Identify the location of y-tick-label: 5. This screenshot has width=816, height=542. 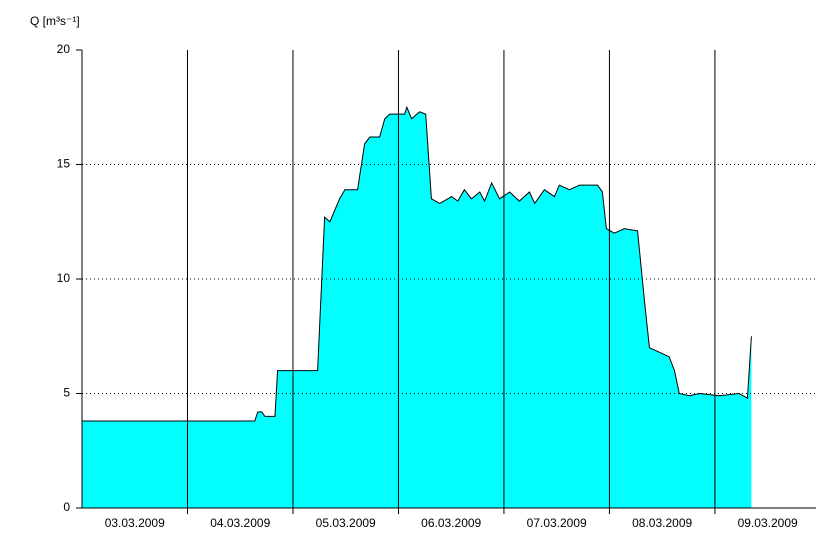
(66, 393).